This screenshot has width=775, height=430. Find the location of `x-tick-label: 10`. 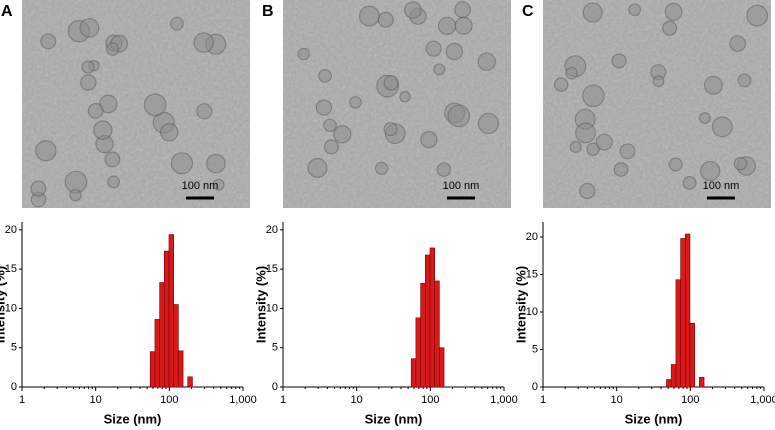

x-tick-label: 10 is located at coordinates (617, 400).